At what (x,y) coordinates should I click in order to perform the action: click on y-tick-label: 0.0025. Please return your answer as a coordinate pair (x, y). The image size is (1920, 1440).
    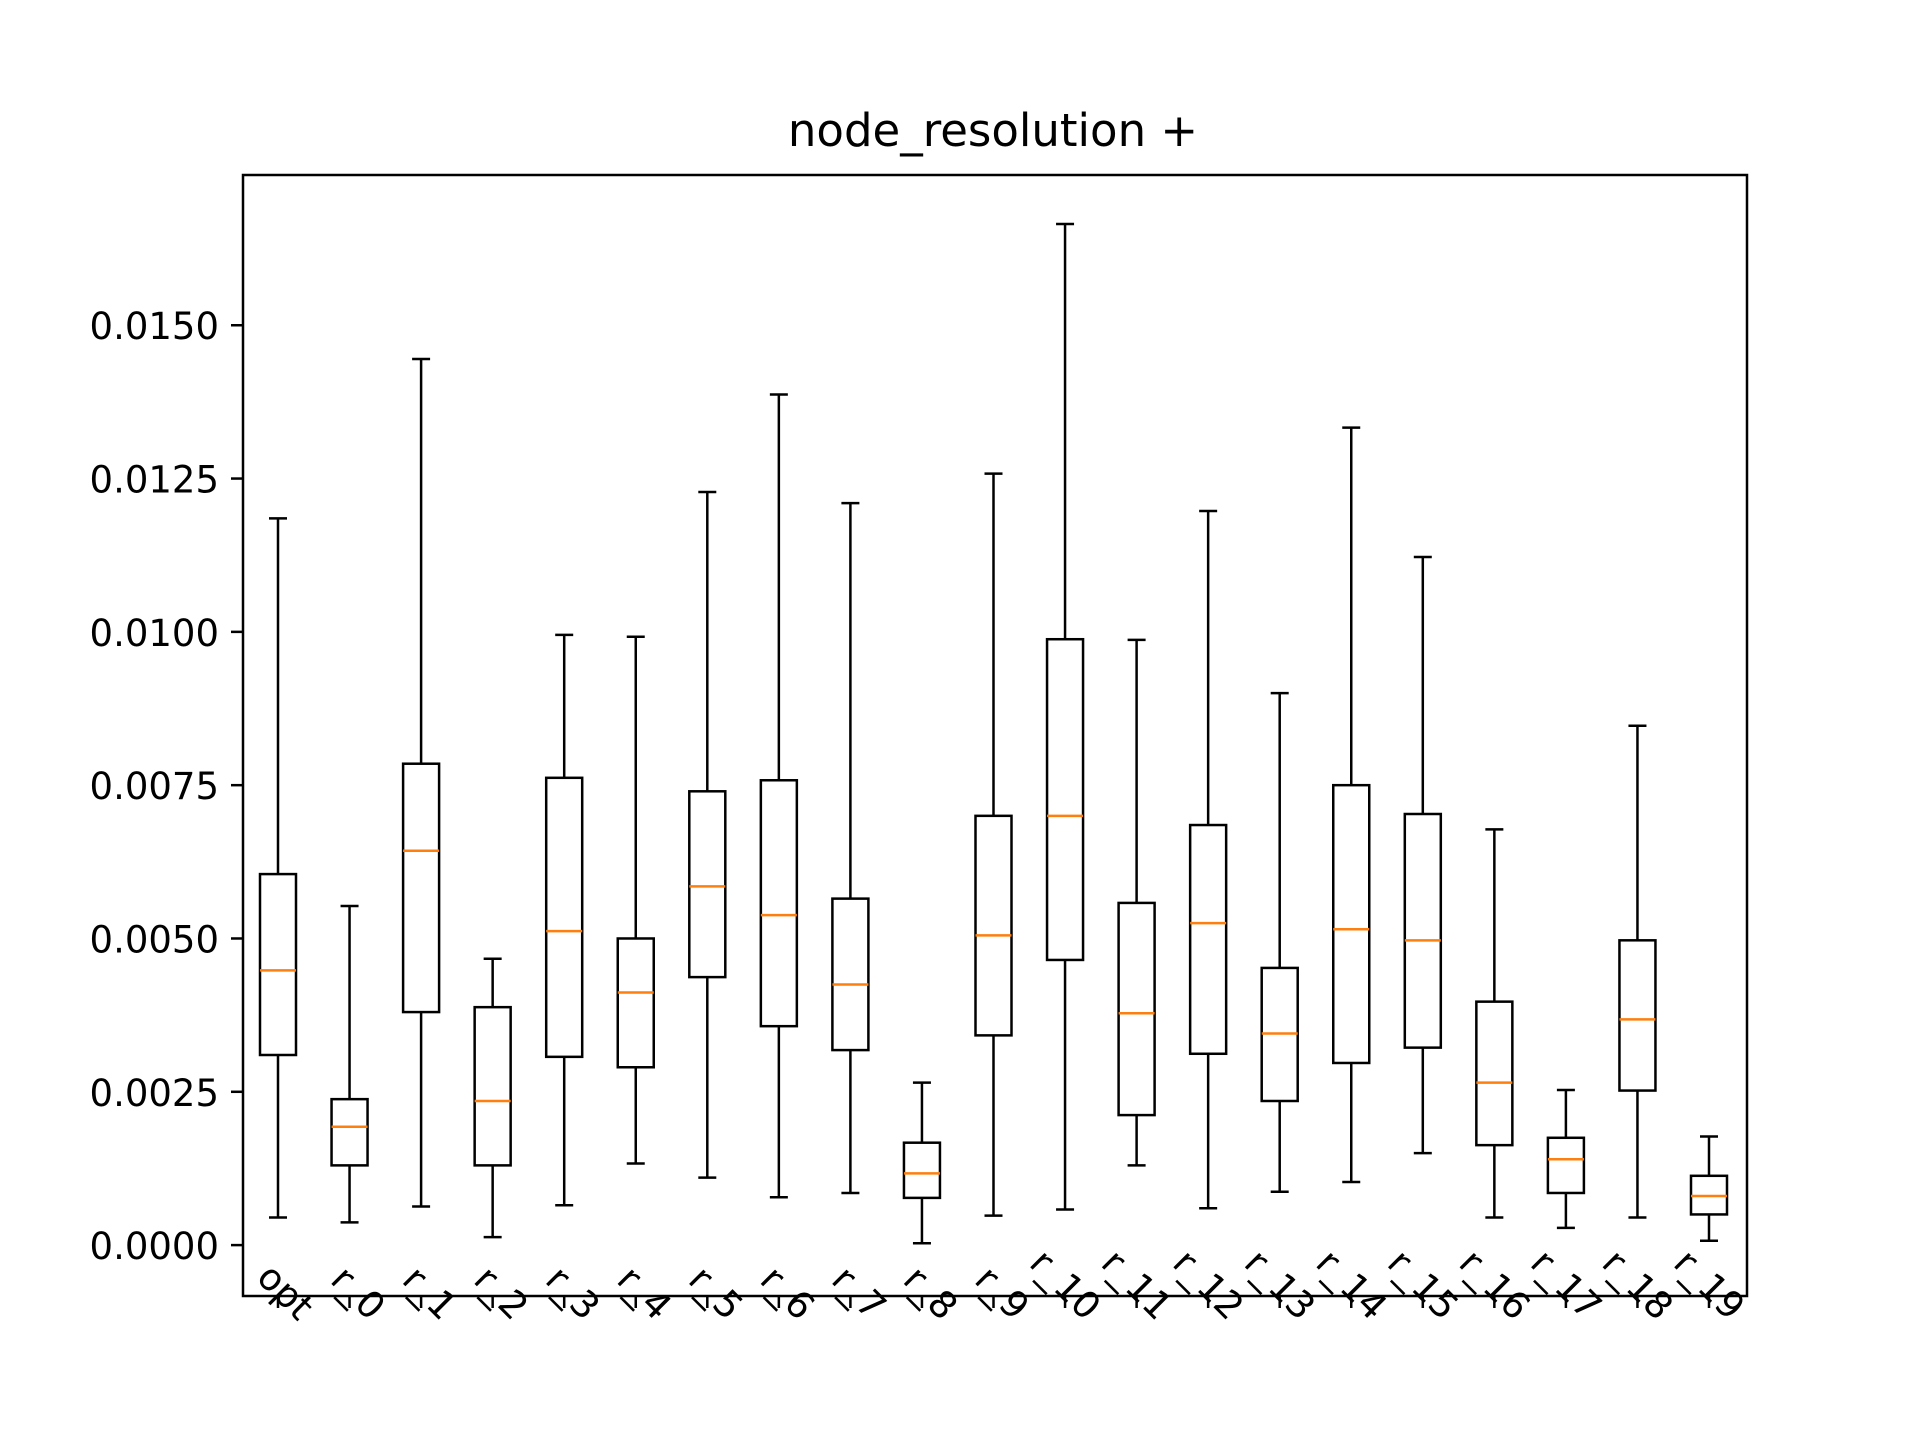
    Looking at the image, I should click on (154, 1093).